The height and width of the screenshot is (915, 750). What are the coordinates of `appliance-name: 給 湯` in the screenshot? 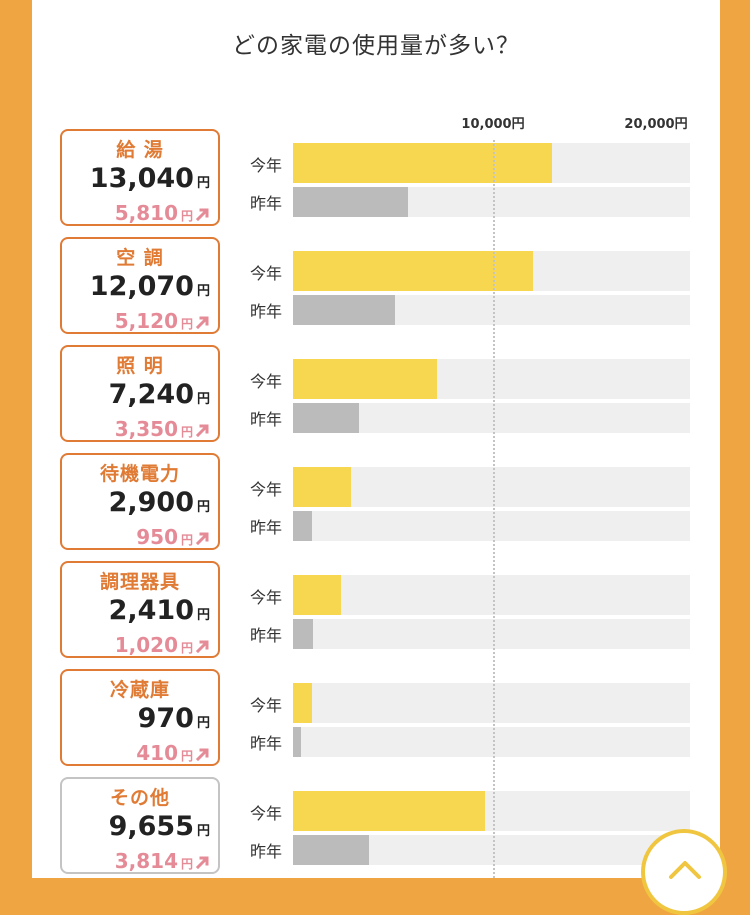 It's located at (140, 150).